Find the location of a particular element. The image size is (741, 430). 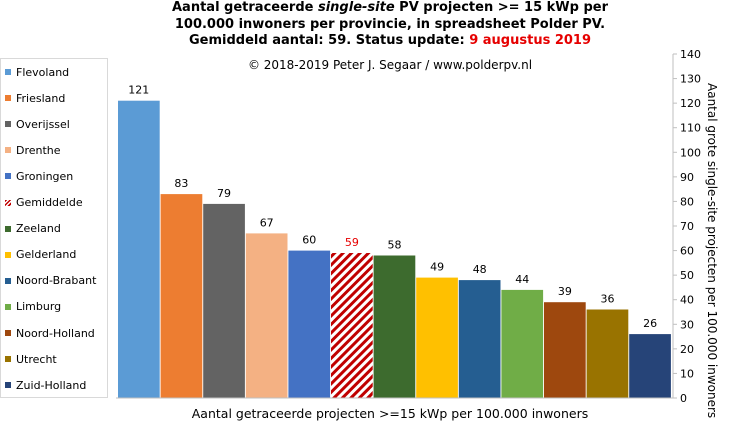

legend-item: Groningen is located at coordinates (39, 176).